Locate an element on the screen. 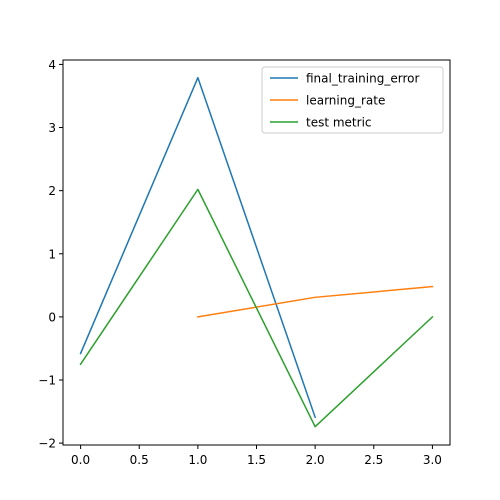 The width and height of the screenshot is (500, 500). y-tick-label: 0 is located at coordinates (52, 317).